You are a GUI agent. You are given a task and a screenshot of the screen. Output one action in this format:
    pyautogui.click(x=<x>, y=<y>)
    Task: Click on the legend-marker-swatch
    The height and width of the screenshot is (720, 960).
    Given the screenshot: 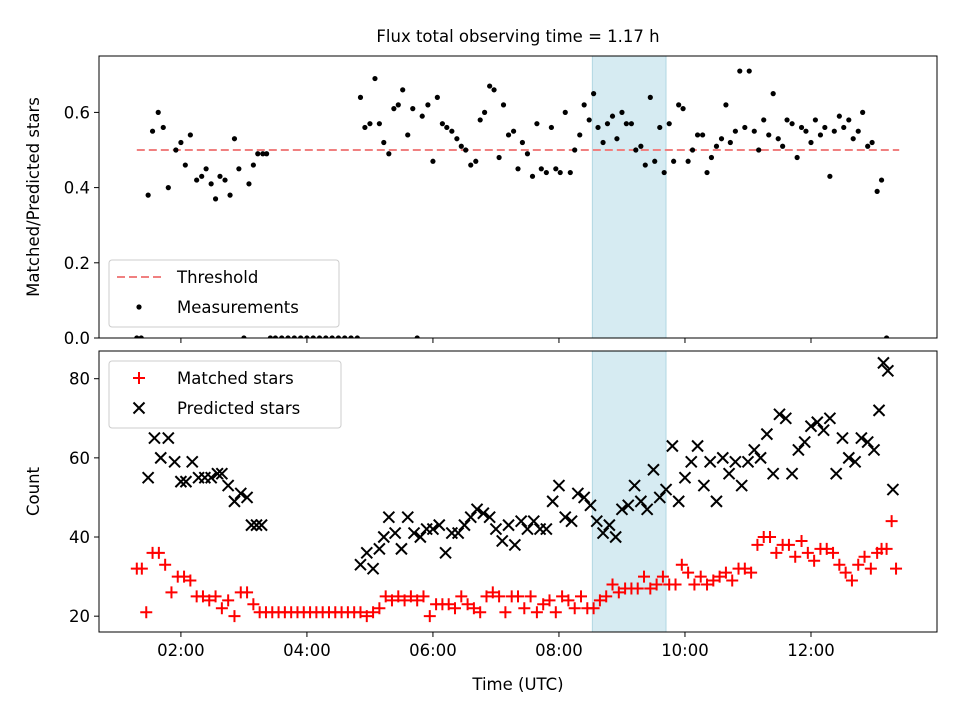 What is the action you would take?
    pyautogui.click(x=139, y=378)
    